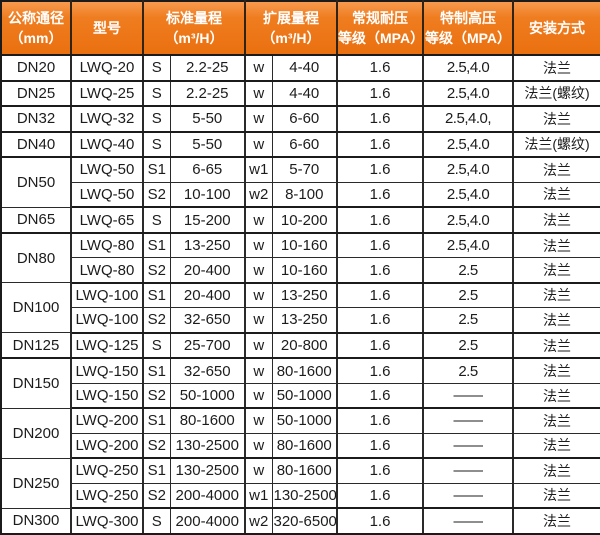 The image size is (600, 535). What do you see at coordinates (556, 28) in the screenshot?
I see `header-install-type: 安装方式` at bounding box center [556, 28].